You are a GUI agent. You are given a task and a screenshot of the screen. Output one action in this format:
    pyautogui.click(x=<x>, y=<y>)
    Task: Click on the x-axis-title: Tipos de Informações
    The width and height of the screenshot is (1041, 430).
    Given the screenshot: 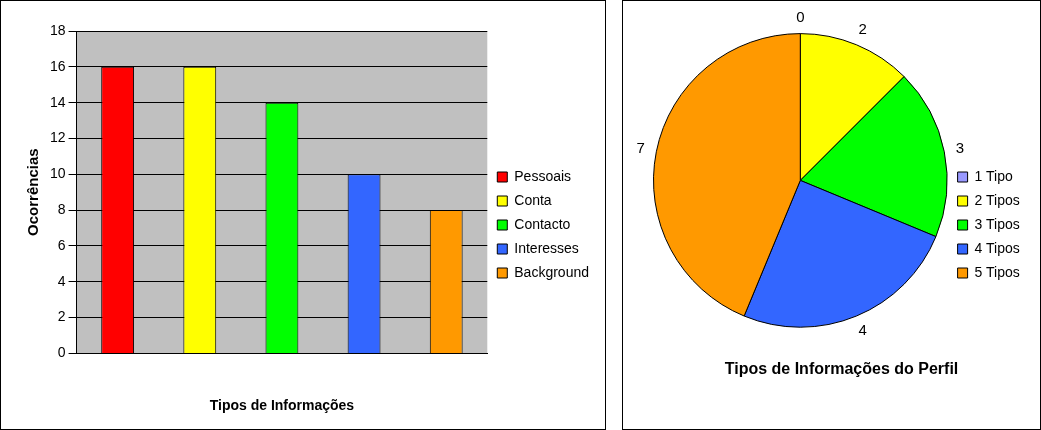 What is the action you would take?
    pyautogui.click(x=282, y=405)
    